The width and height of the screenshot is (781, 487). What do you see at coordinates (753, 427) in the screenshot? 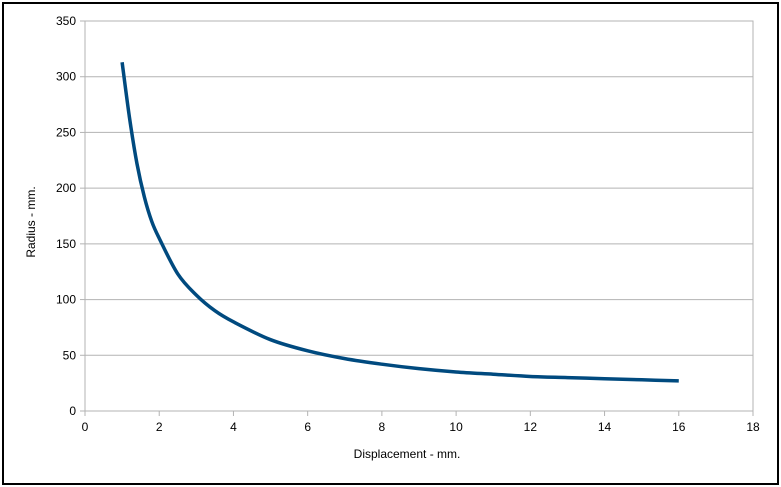
I see `x-tick-label: 18` at bounding box center [753, 427].